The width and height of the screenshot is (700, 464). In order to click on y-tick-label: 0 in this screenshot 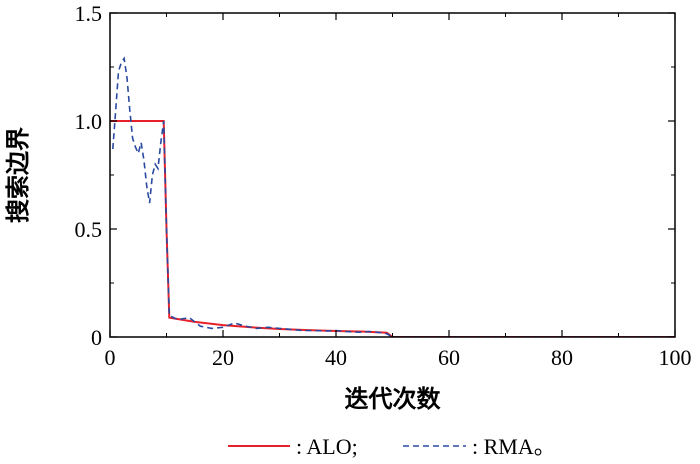, I will do `click(96, 337)`.